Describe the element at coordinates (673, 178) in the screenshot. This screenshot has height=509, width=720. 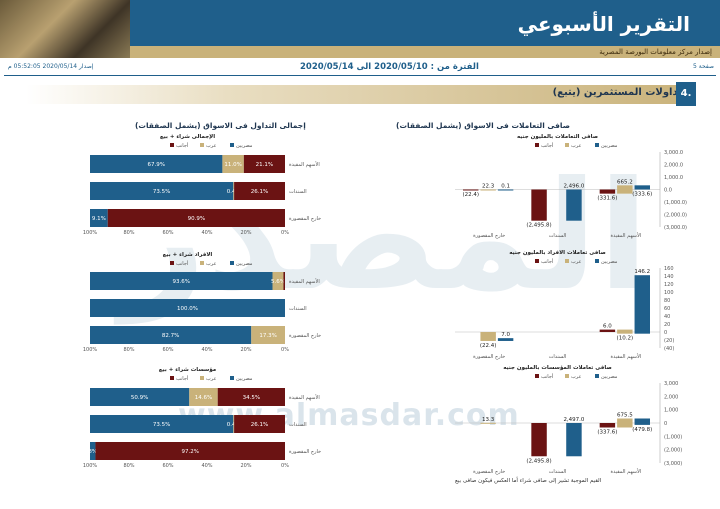
I see `y-tick-label: 1,000.0` at that location.